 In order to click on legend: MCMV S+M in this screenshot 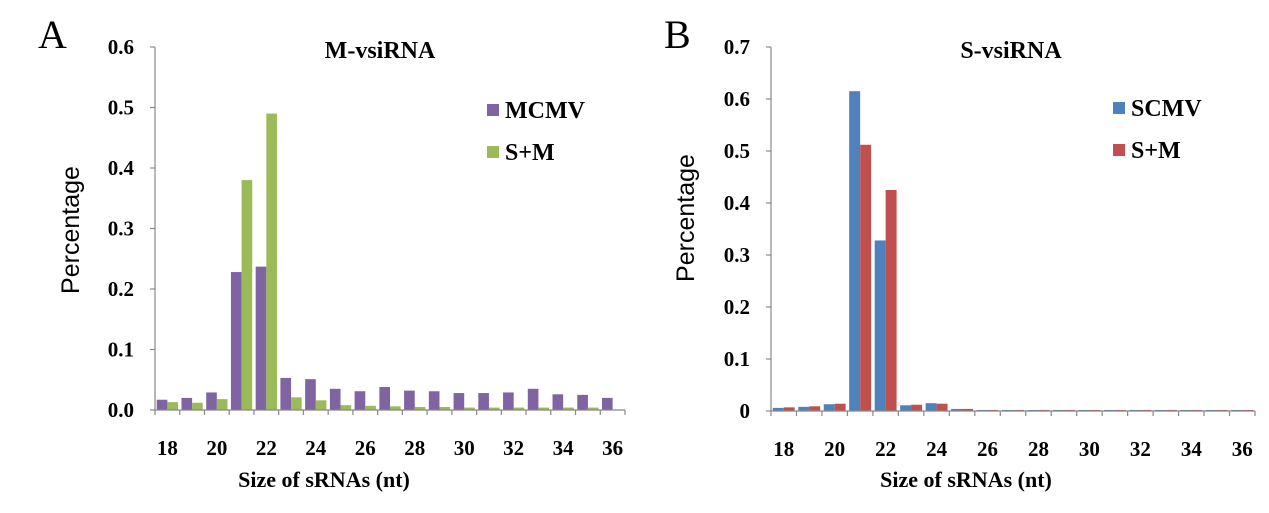, I will do `click(536, 132)`.